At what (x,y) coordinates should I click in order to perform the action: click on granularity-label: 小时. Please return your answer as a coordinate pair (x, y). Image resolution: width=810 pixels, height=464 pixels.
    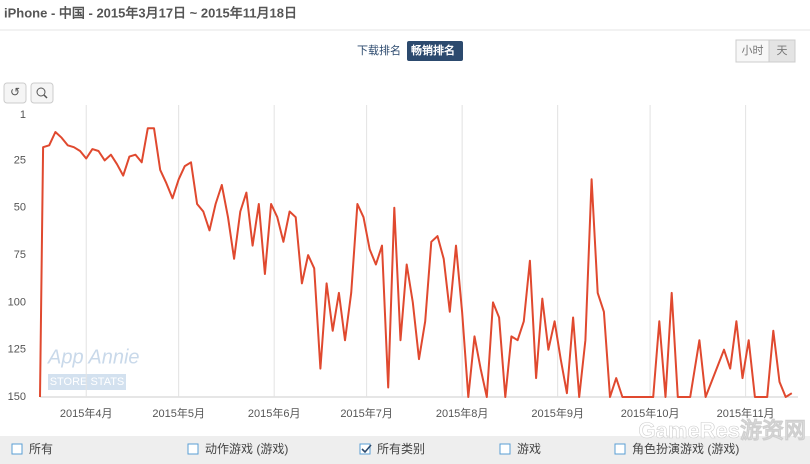
    Looking at the image, I should click on (753, 50).